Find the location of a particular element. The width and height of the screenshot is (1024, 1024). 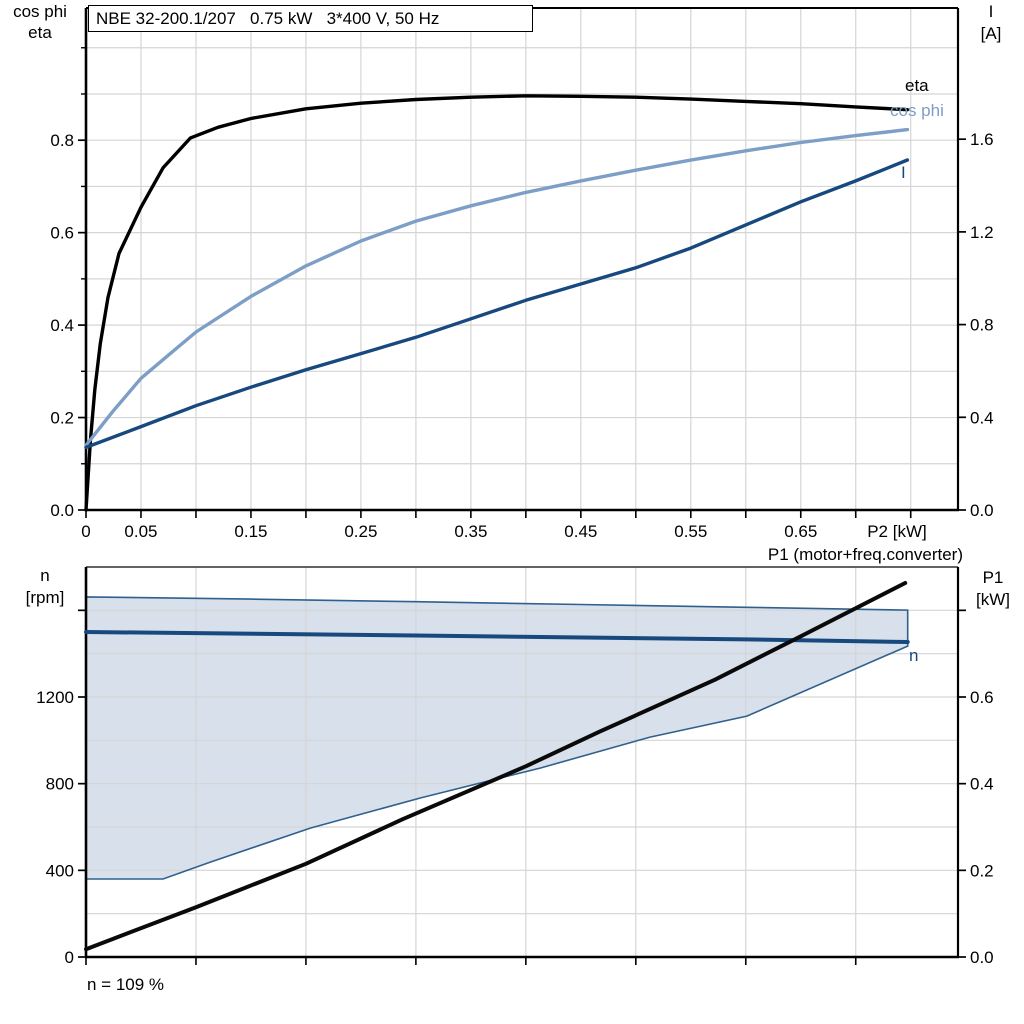

bottom-left-axis-title-speed: n is located at coordinates (45, 575).